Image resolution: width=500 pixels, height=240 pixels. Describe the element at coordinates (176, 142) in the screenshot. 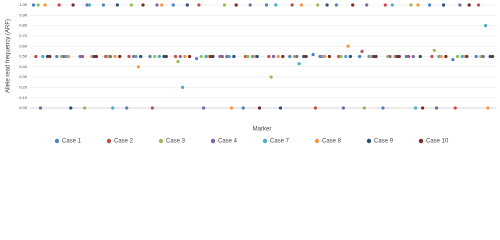

I see `legend-label: Case 3` at that location.